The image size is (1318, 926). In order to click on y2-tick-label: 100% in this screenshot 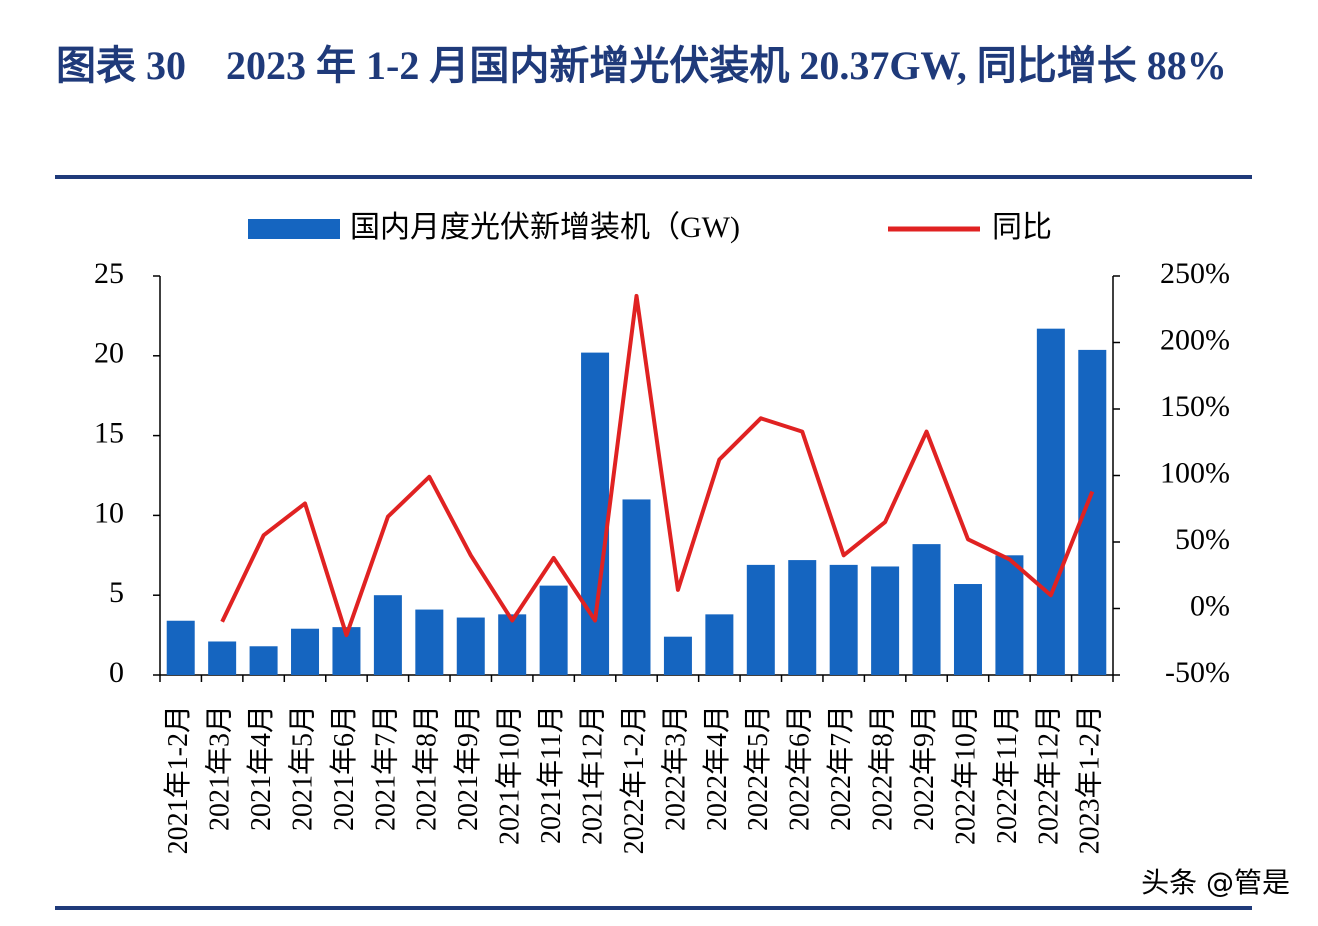, I will do `click(1195, 472)`.